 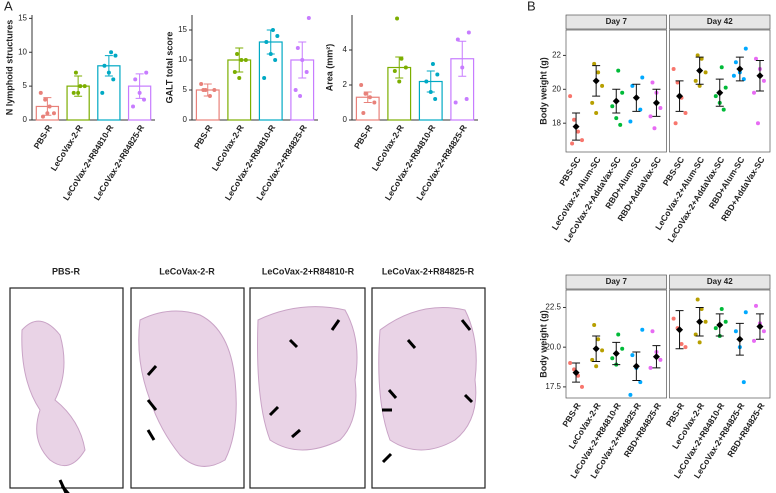 What do you see at coordinates (531, 6) in the screenshot?
I see `panel-label: B` at bounding box center [531, 6].